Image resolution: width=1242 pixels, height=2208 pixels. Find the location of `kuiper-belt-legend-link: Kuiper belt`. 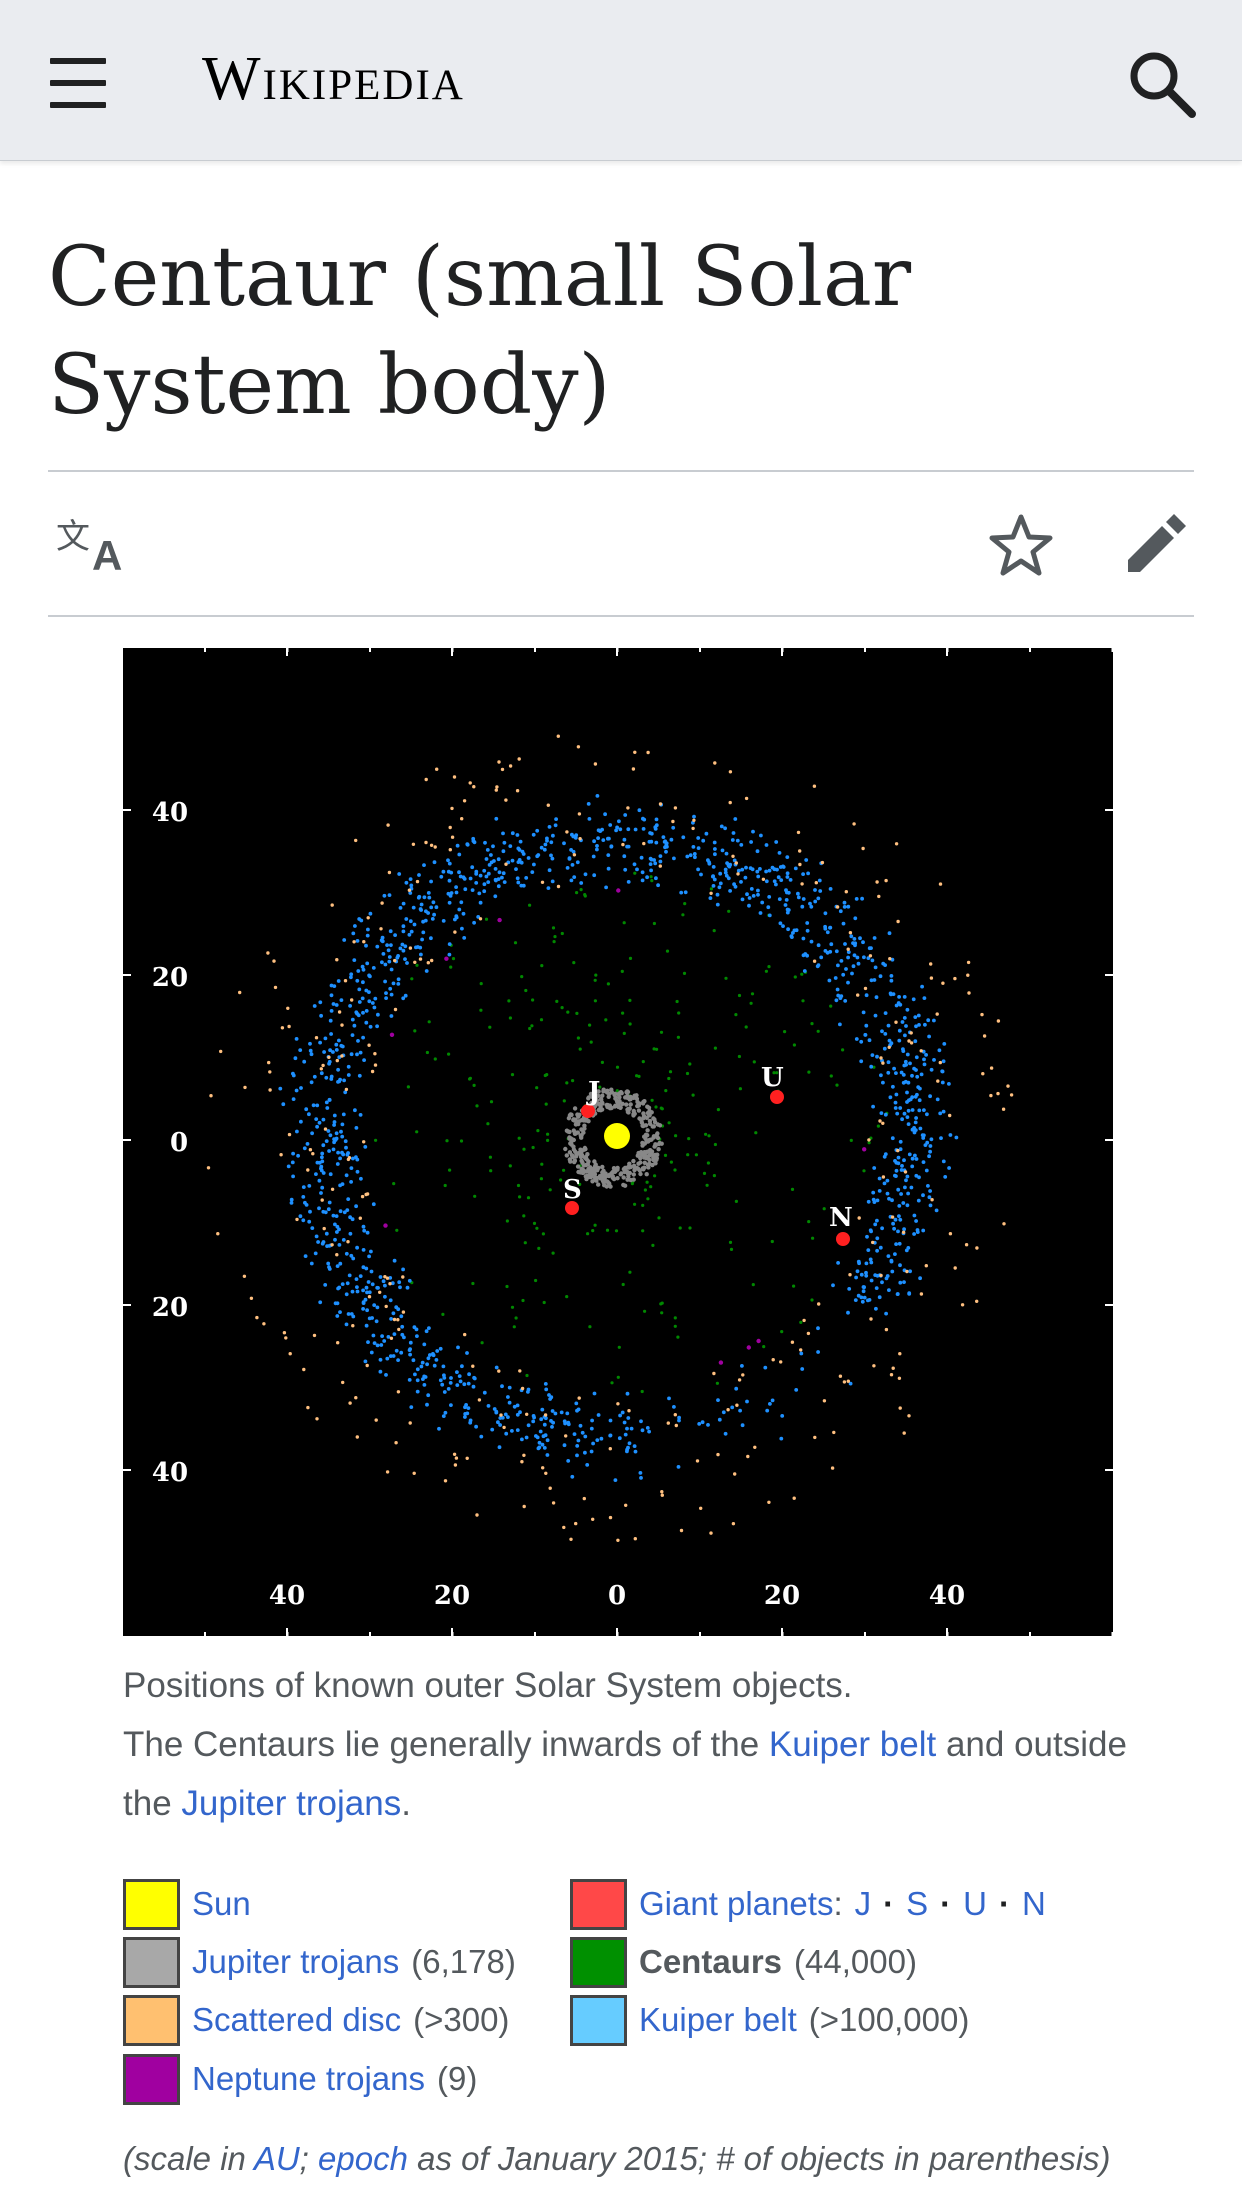

kuiper-belt-legend-link: Kuiper belt is located at coordinates (718, 2019).